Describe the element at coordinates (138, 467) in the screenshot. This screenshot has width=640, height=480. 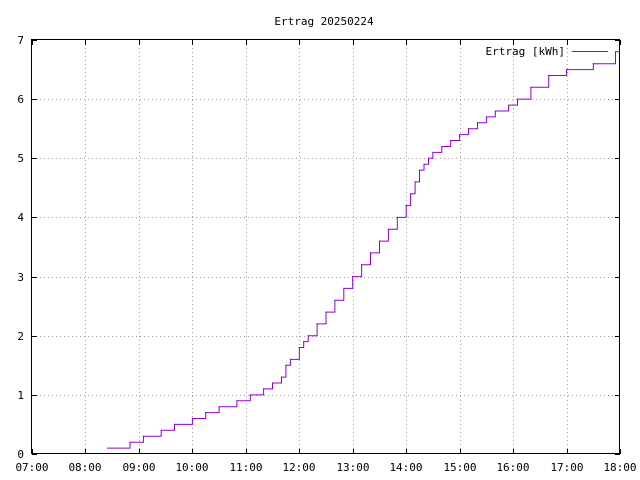
I see `x-tick-label: 09:00` at that location.